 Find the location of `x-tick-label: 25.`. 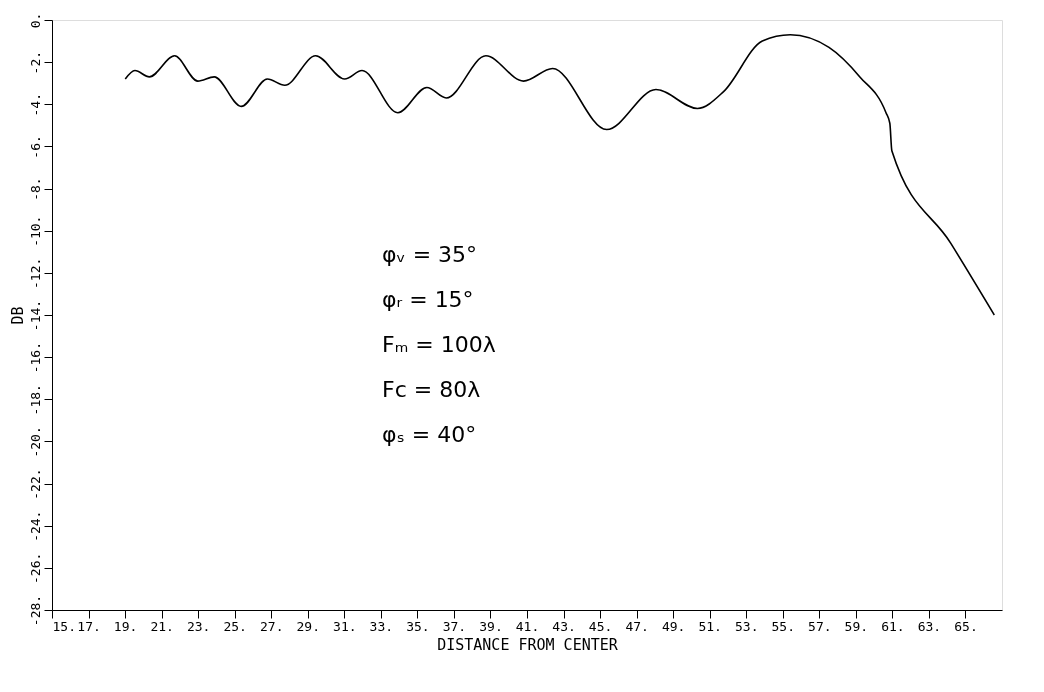

x-tick-label: 25. is located at coordinates (235, 626).